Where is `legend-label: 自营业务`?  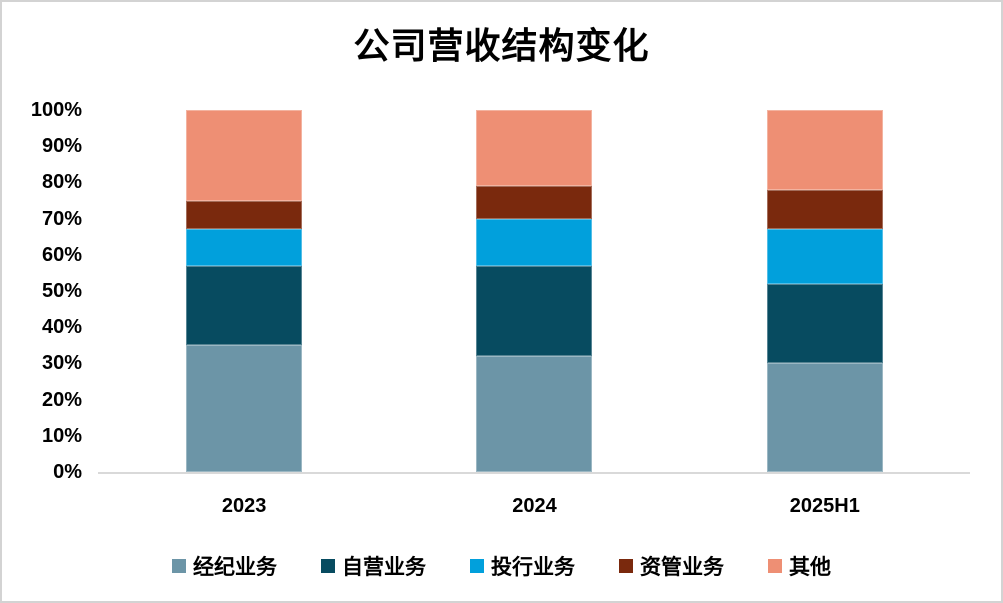 legend-label: 自营业务 is located at coordinates (384, 567).